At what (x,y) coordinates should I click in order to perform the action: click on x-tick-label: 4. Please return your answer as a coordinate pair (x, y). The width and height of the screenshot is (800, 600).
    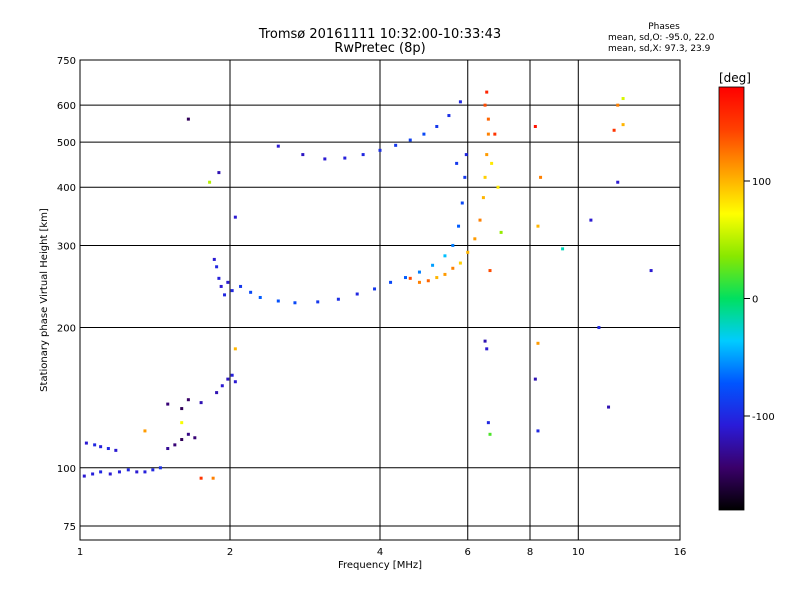
    Looking at the image, I should click on (380, 552).